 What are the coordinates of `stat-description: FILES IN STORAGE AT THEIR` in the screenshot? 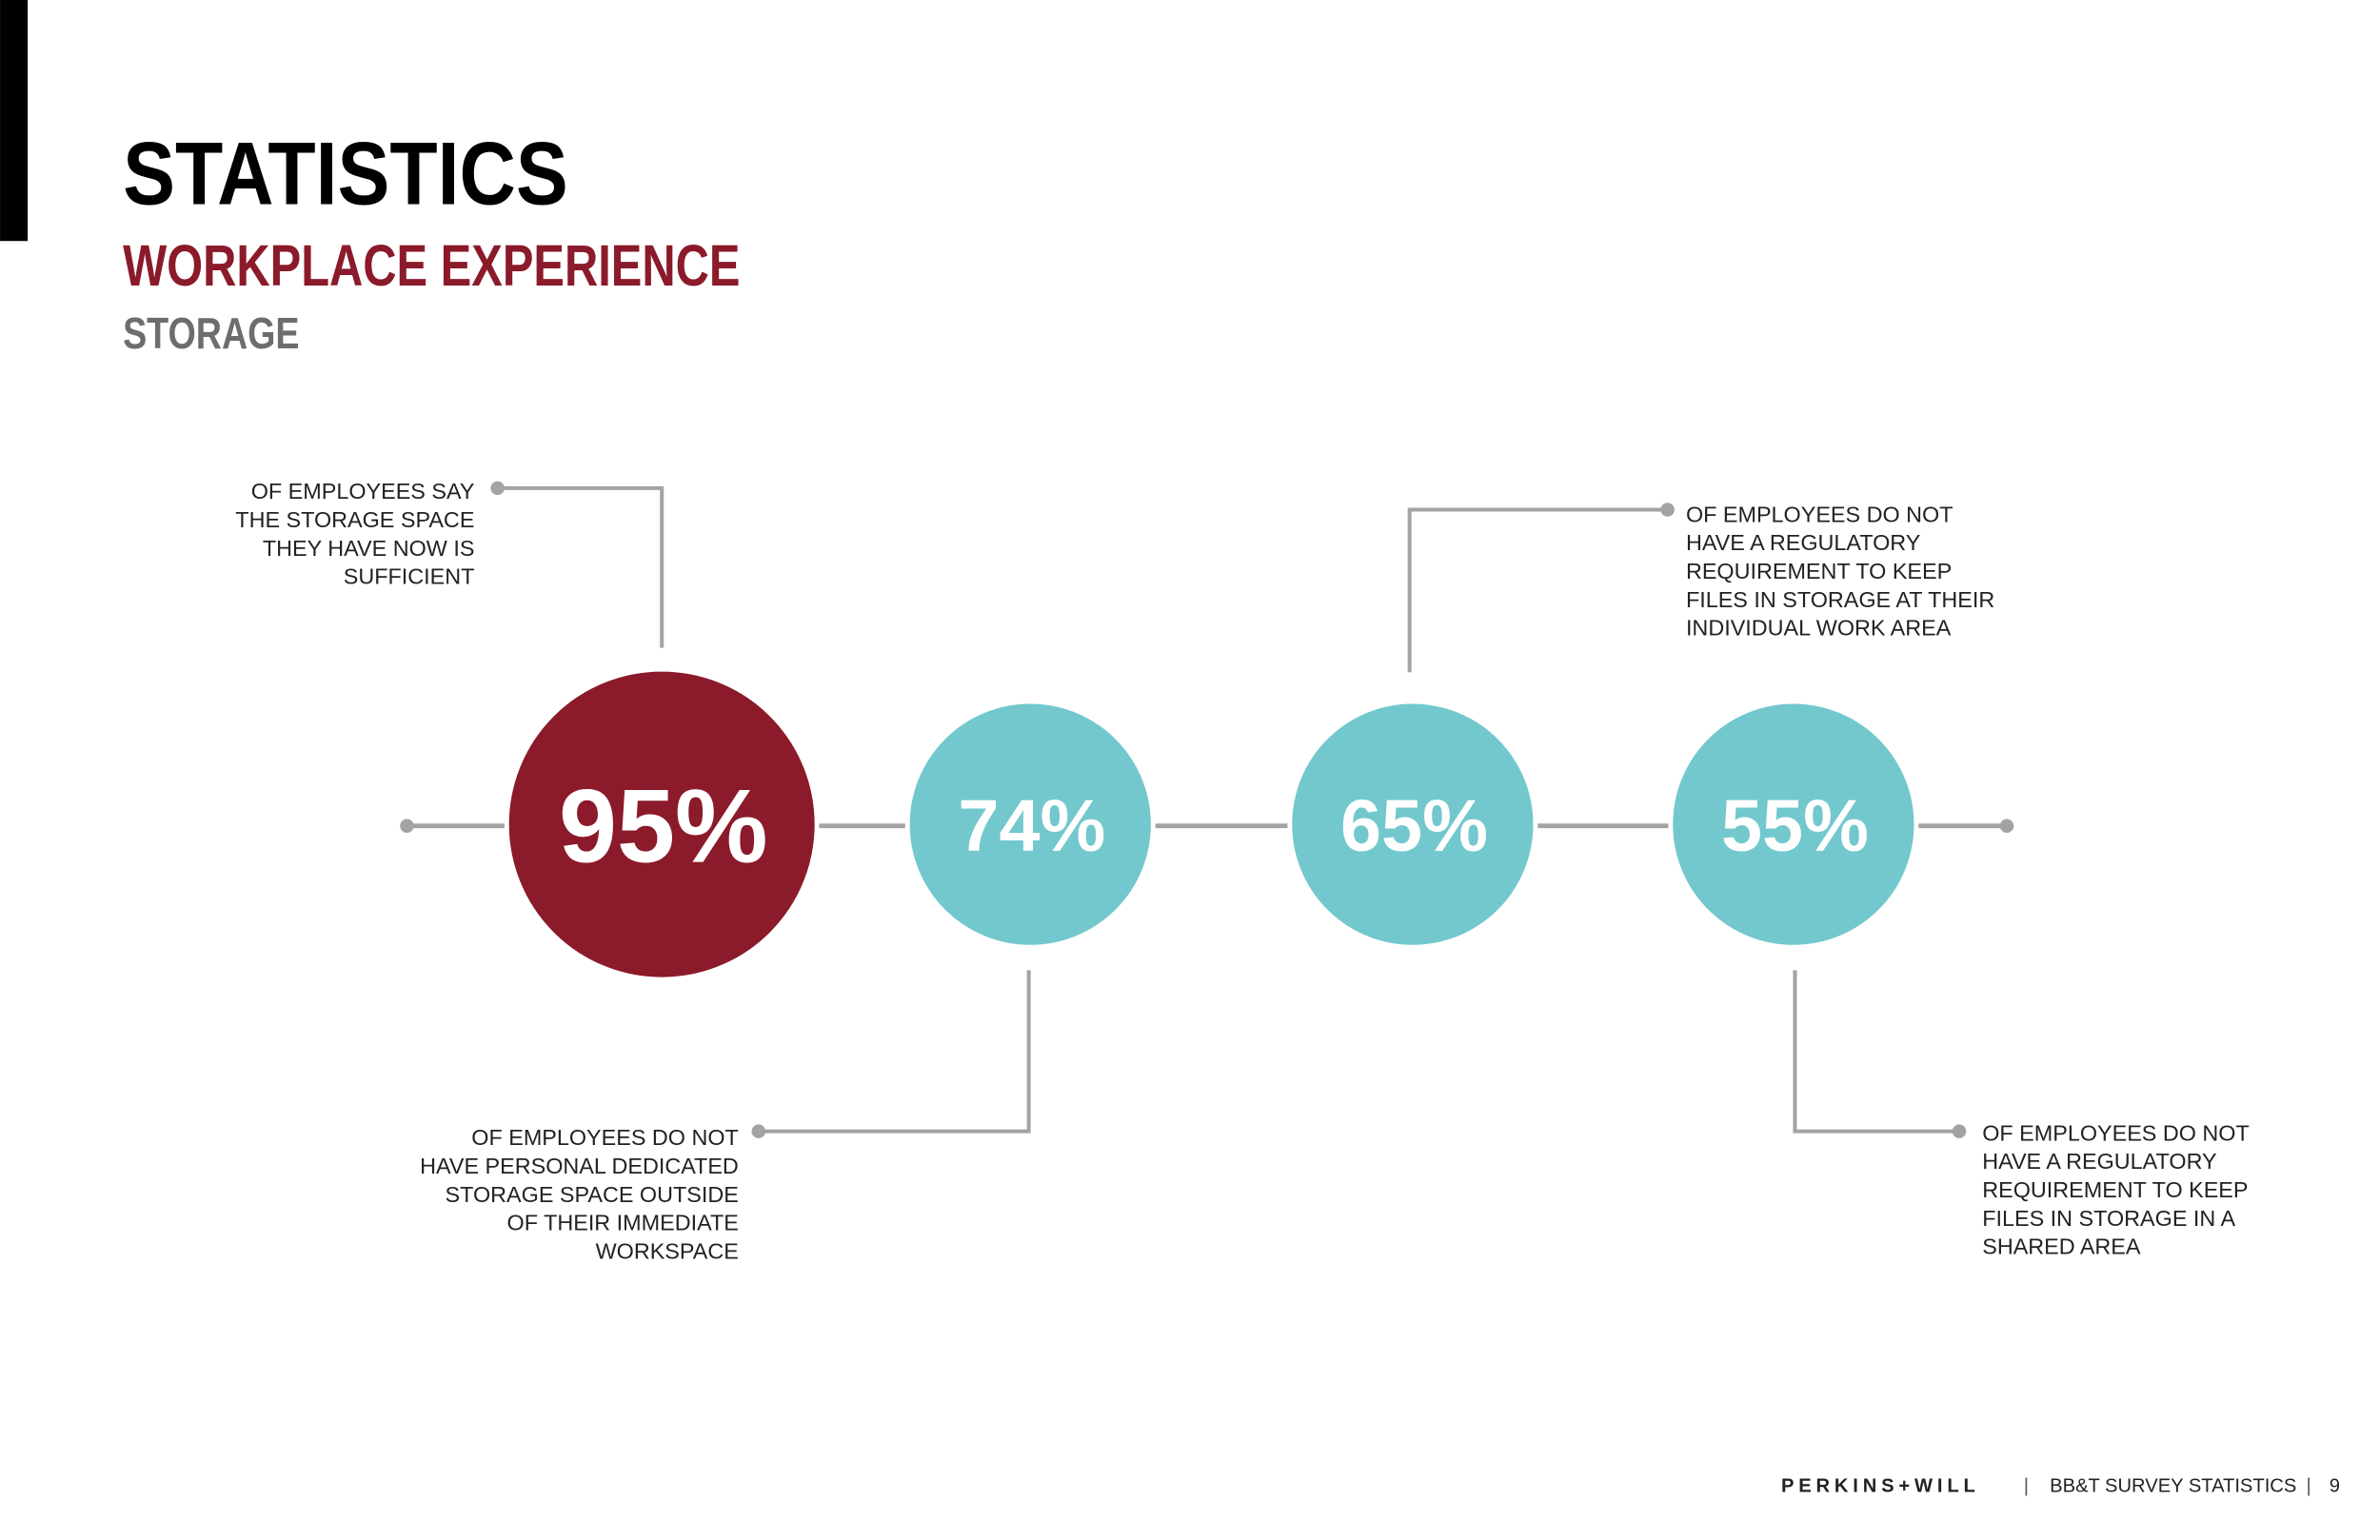 It's located at (1840, 599).